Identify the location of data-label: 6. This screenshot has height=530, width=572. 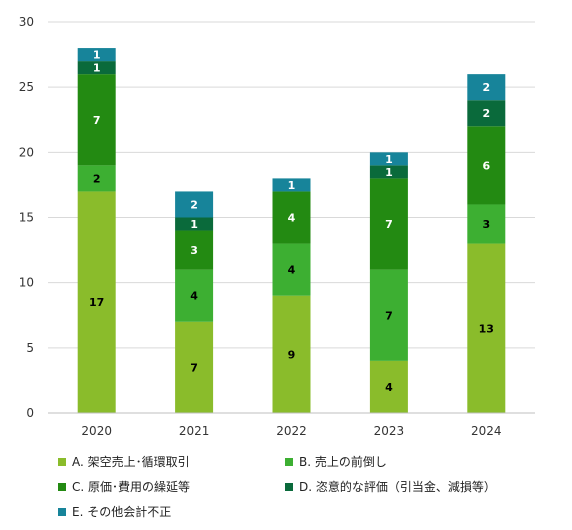
(486, 165).